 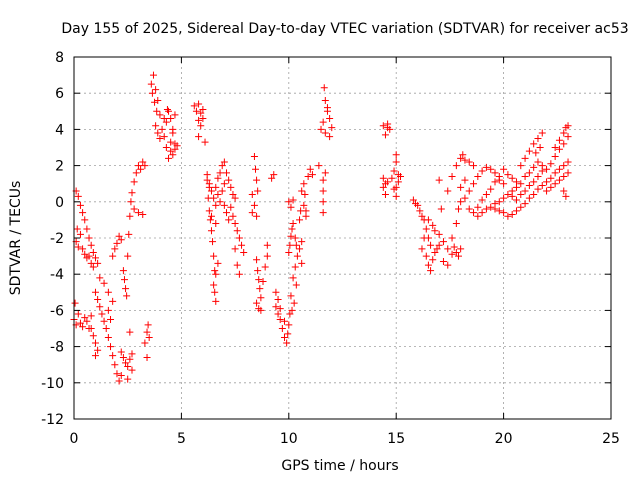 What do you see at coordinates (57, 239) in the screenshot?
I see `y-tick-label: -2` at bounding box center [57, 239].